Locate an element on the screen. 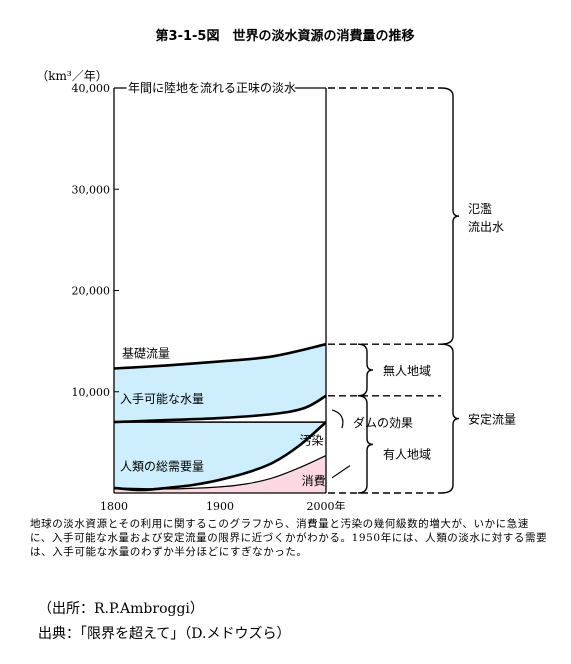 This screenshot has height=664, width=571. series-line-available-water is located at coordinates (220, 409).